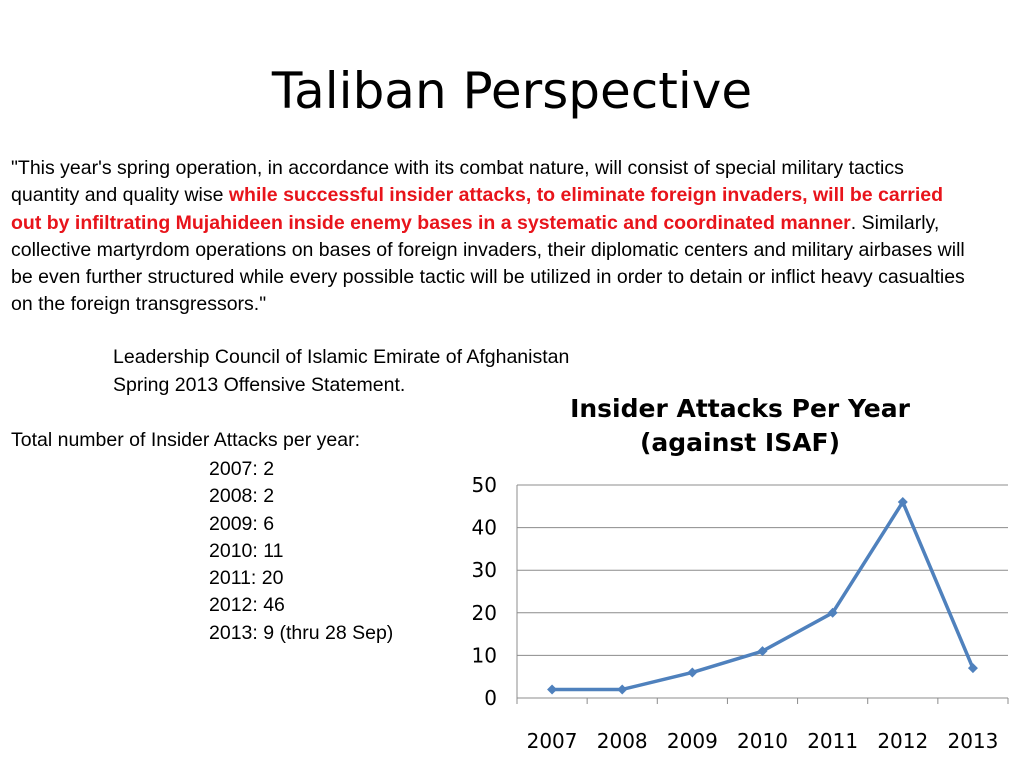 The width and height of the screenshot is (1024, 768). What do you see at coordinates (740, 408) in the screenshot?
I see `chart-title-line-1: Insider Attacks Per Year` at bounding box center [740, 408].